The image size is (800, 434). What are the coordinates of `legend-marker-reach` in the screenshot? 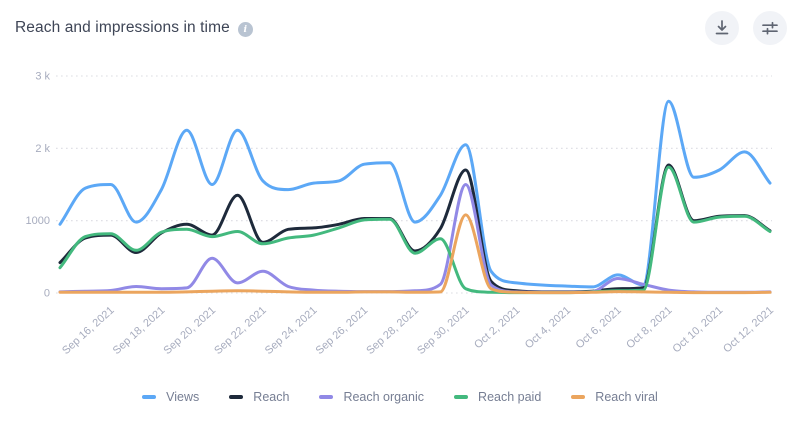 It's located at (236, 397).